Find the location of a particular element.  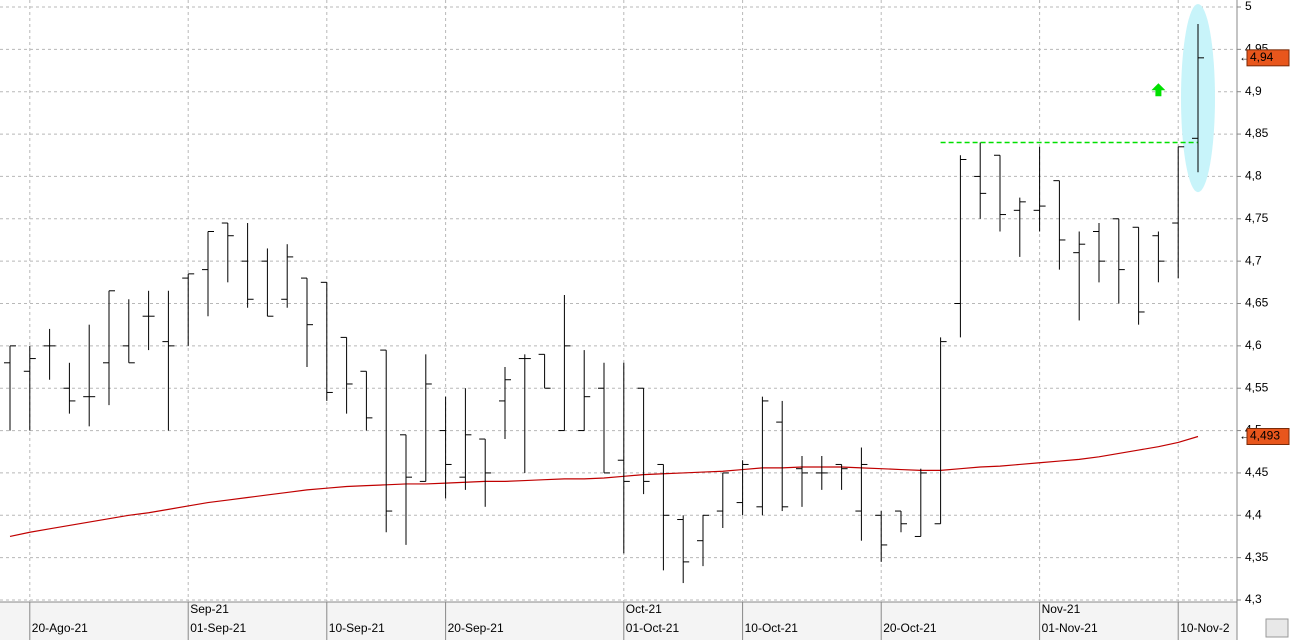

value-label: 4,94 is located at coordinates (1262, 57).